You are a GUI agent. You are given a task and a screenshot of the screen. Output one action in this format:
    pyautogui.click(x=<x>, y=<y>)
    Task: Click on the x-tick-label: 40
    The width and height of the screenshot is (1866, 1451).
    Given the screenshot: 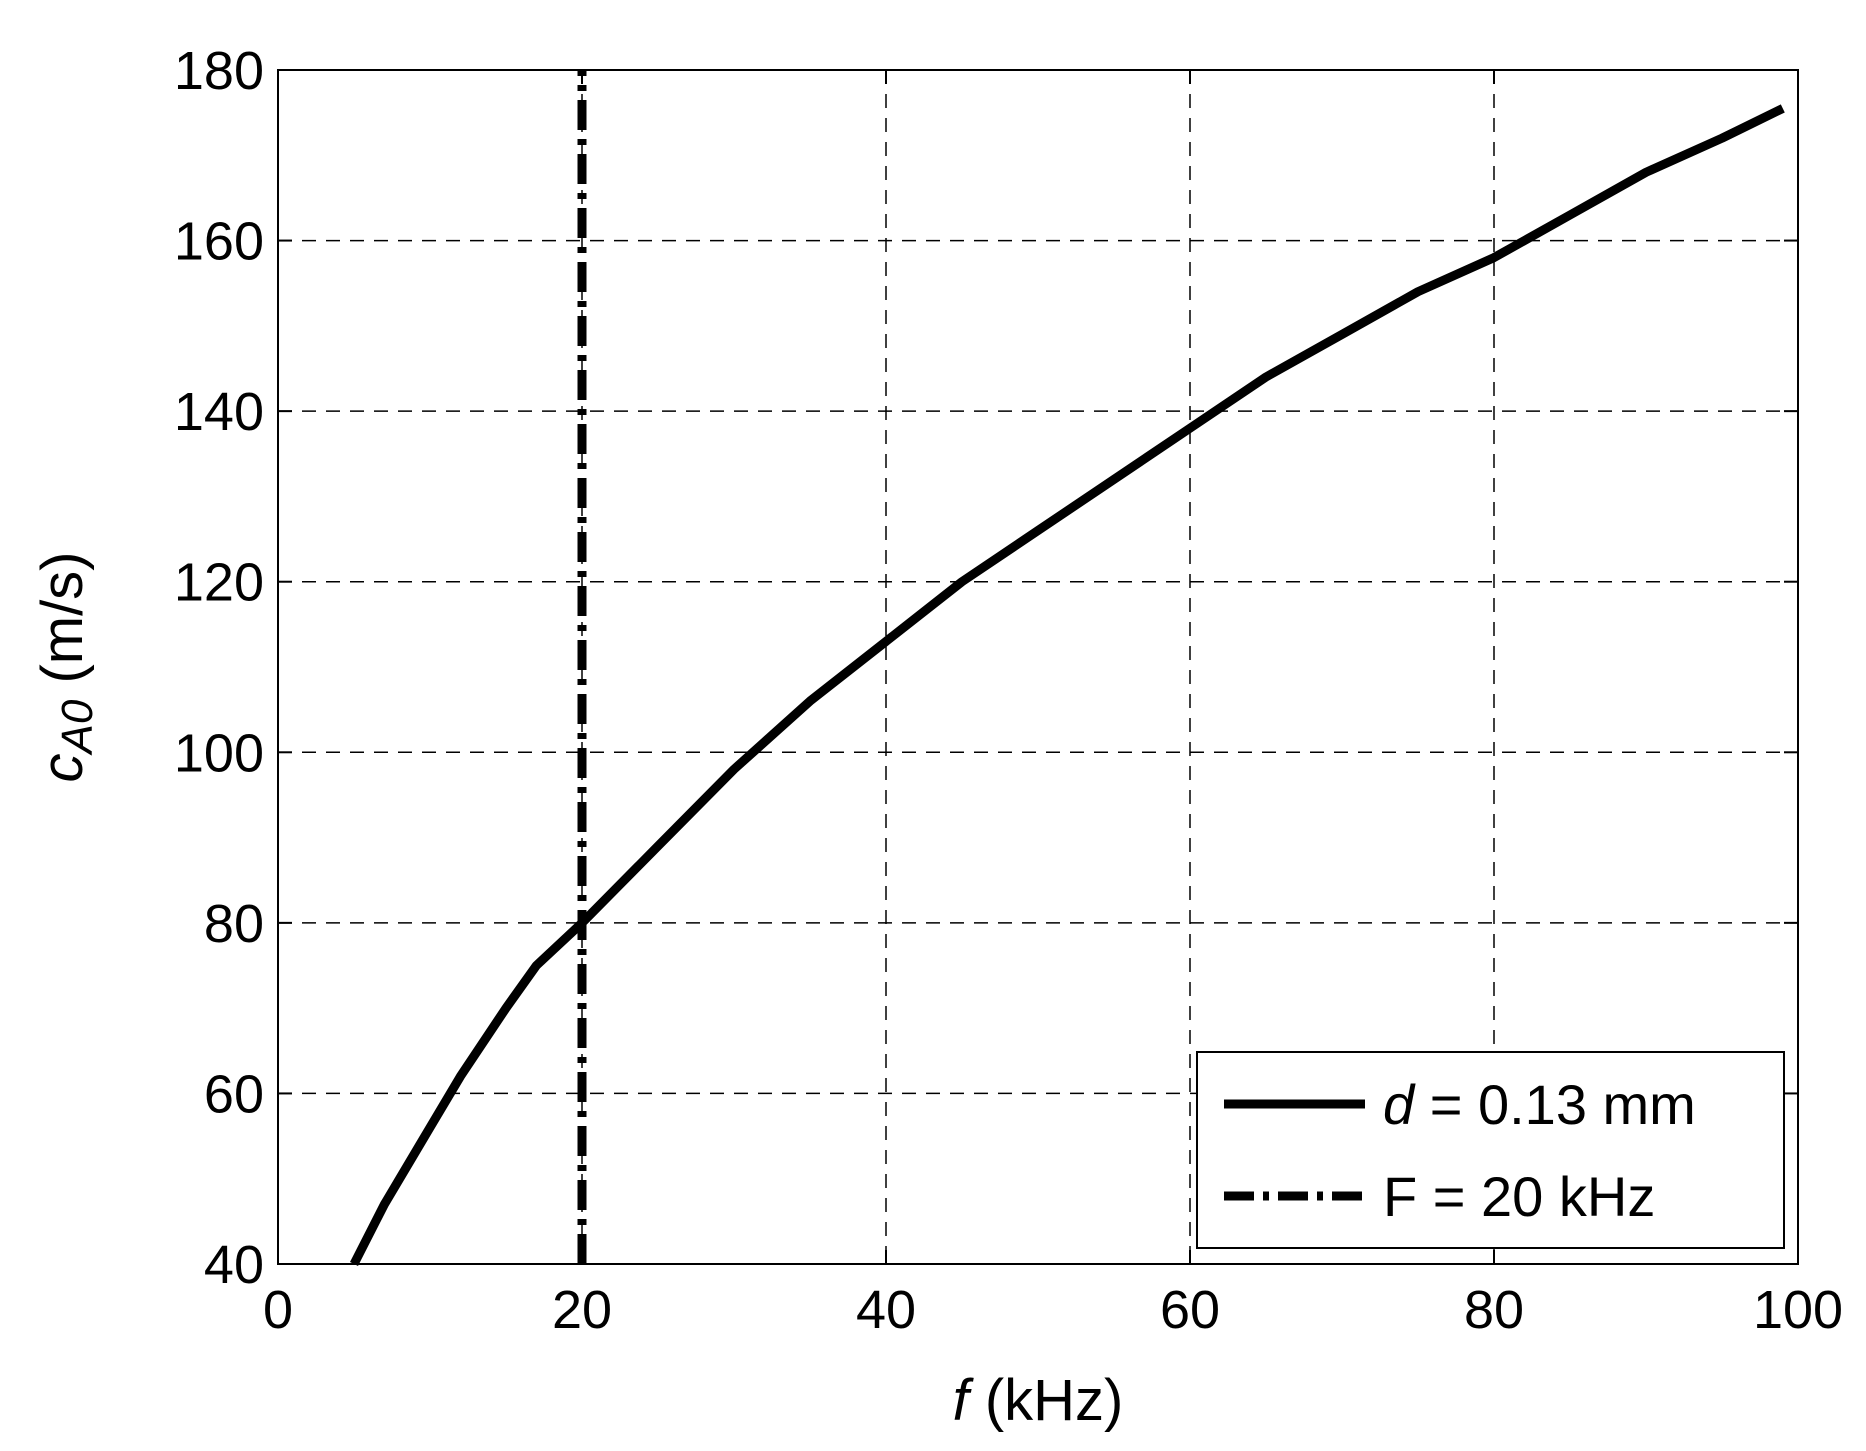 What is the action you would take?
    pyautogui.click(x=886, y=1310)
    